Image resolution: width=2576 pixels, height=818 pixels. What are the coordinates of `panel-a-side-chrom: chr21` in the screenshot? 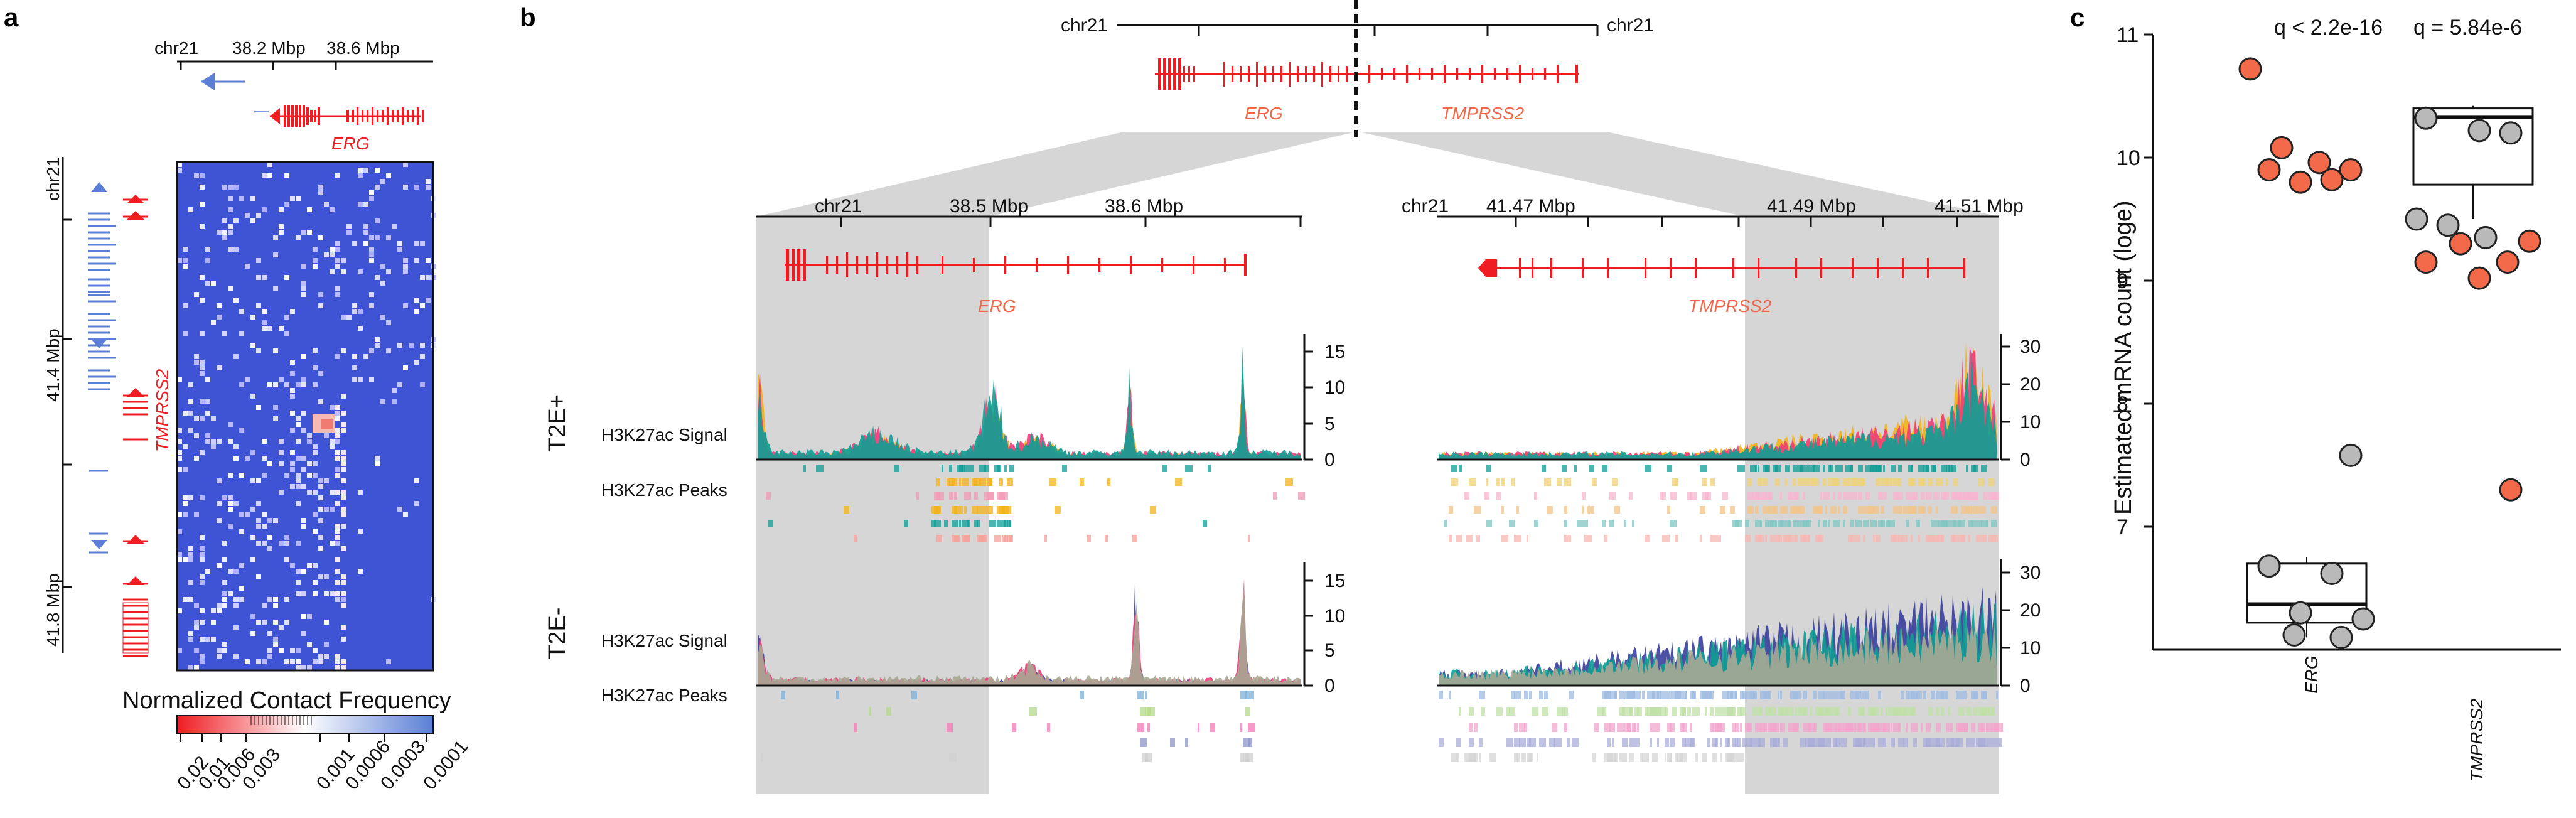 It's located at (53, 179).